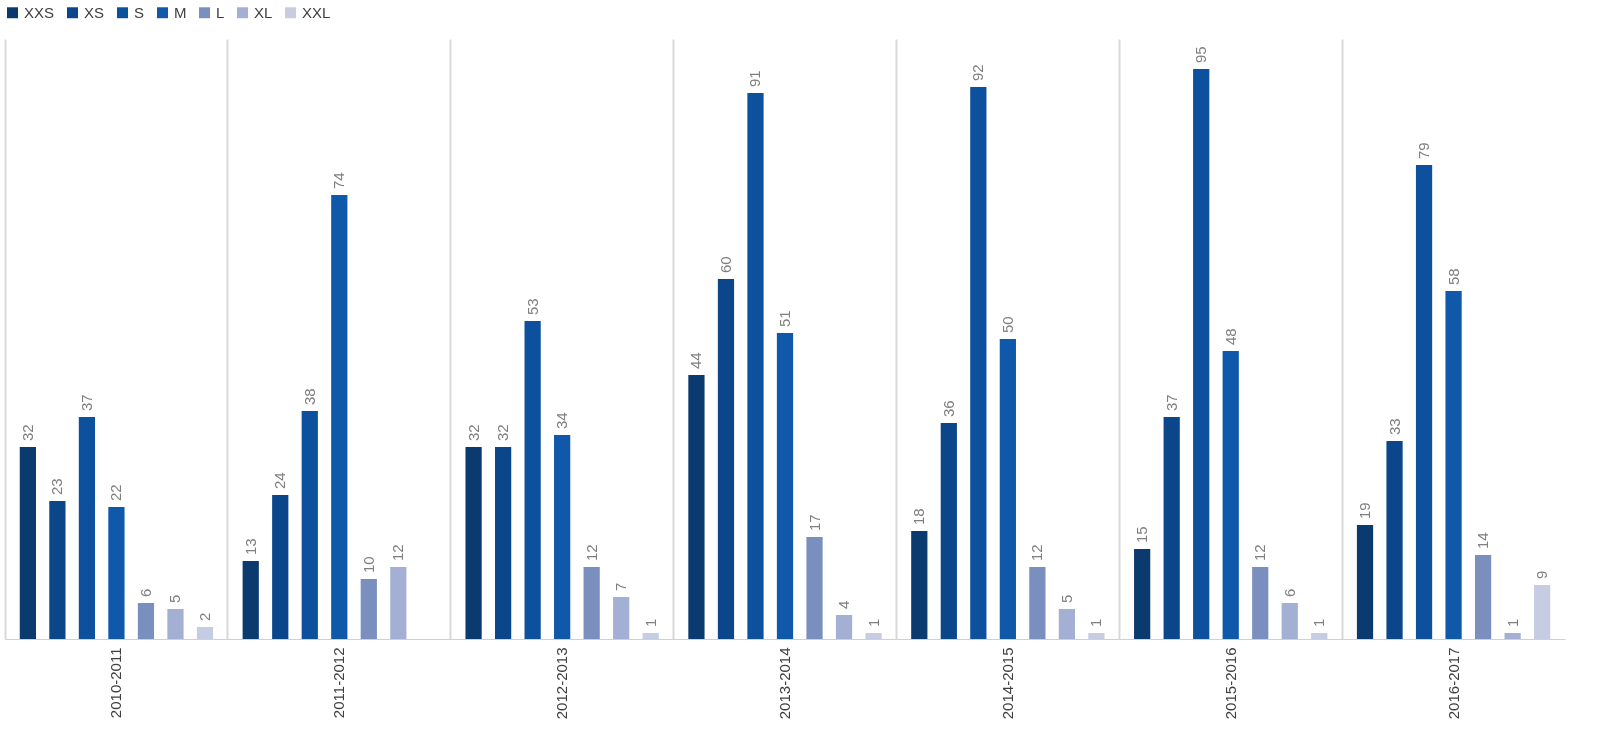 This screenshot has width=1604, height=735. I want to click on data-label: 48, so click(1230, 336).